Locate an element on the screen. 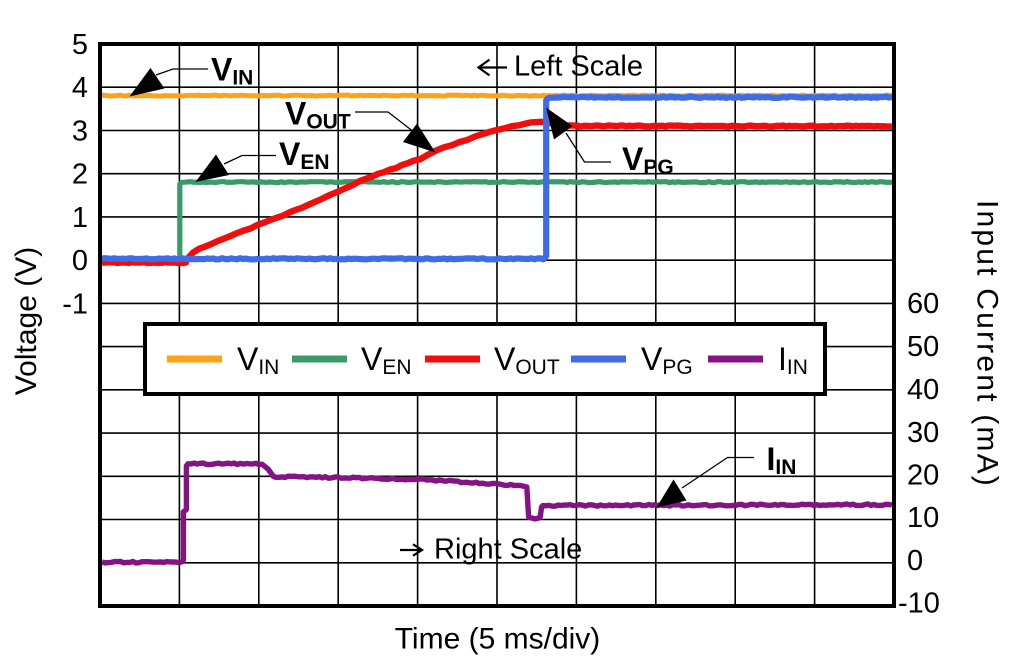 The width and height of the screenshot is (1014, 668). svg-text: 50 is located at coordinates (923, 347).